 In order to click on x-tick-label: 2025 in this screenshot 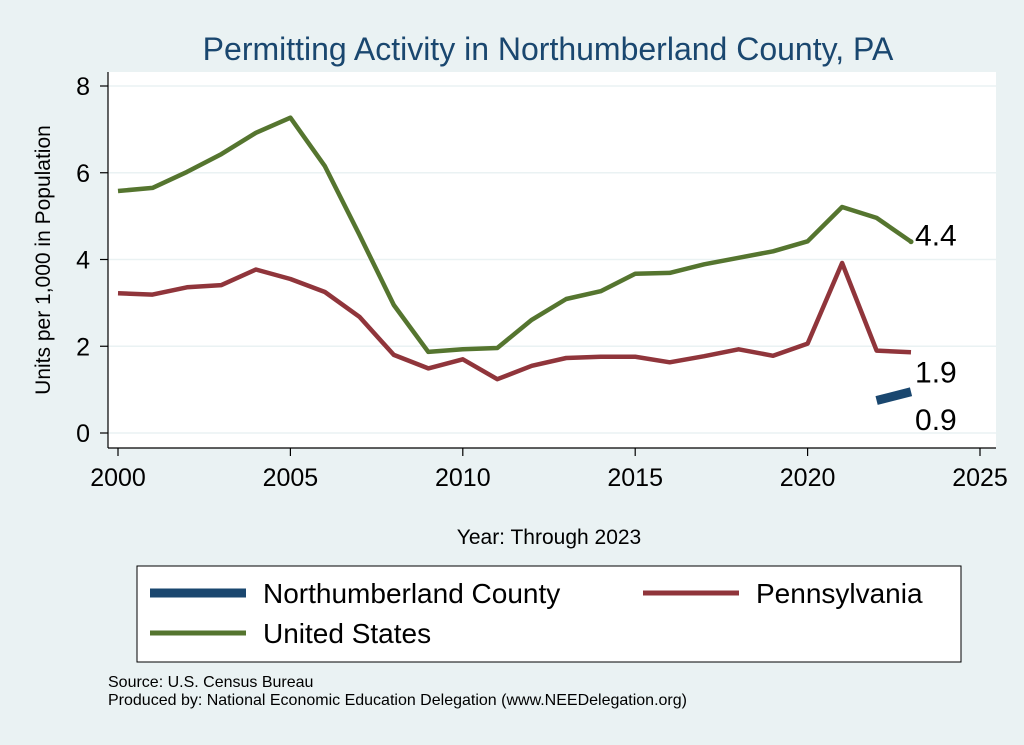, I will do `click(980, 478)`.